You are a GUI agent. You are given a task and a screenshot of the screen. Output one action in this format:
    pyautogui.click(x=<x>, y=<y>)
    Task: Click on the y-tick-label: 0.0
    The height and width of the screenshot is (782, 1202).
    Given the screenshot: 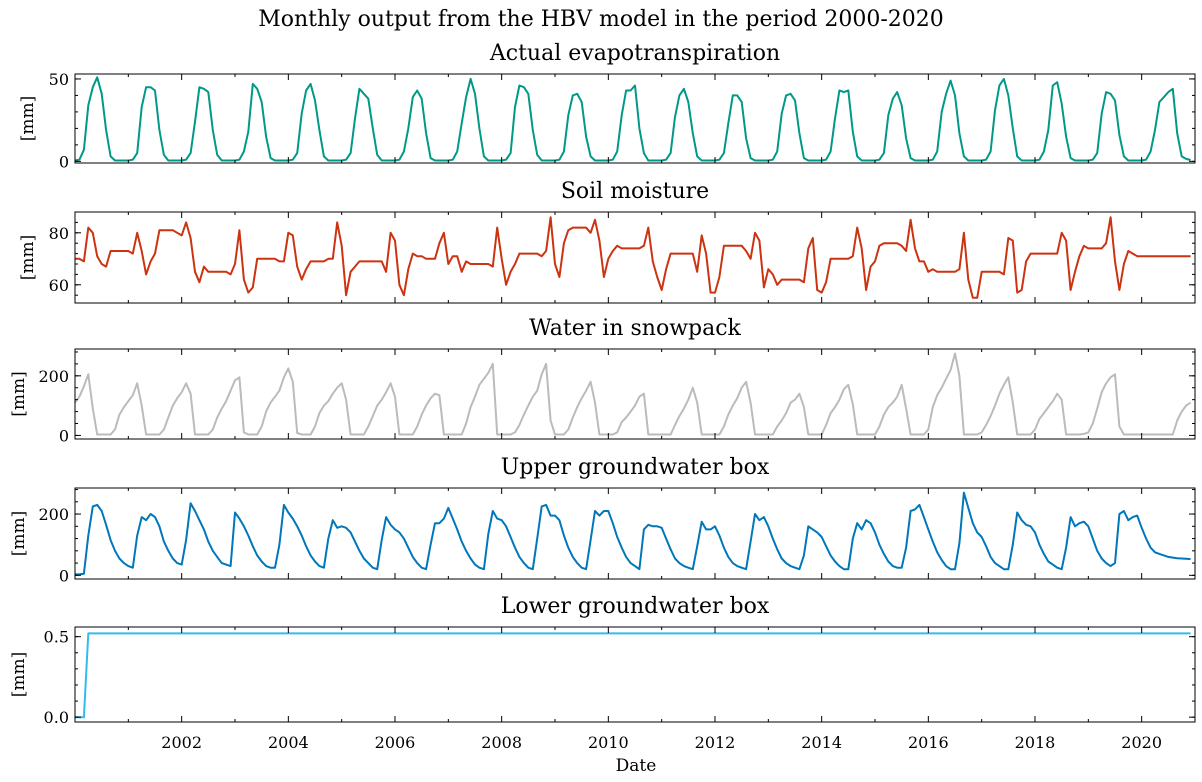 What is the action you would take?
    pyautogui.click(x=56, y=717)
    